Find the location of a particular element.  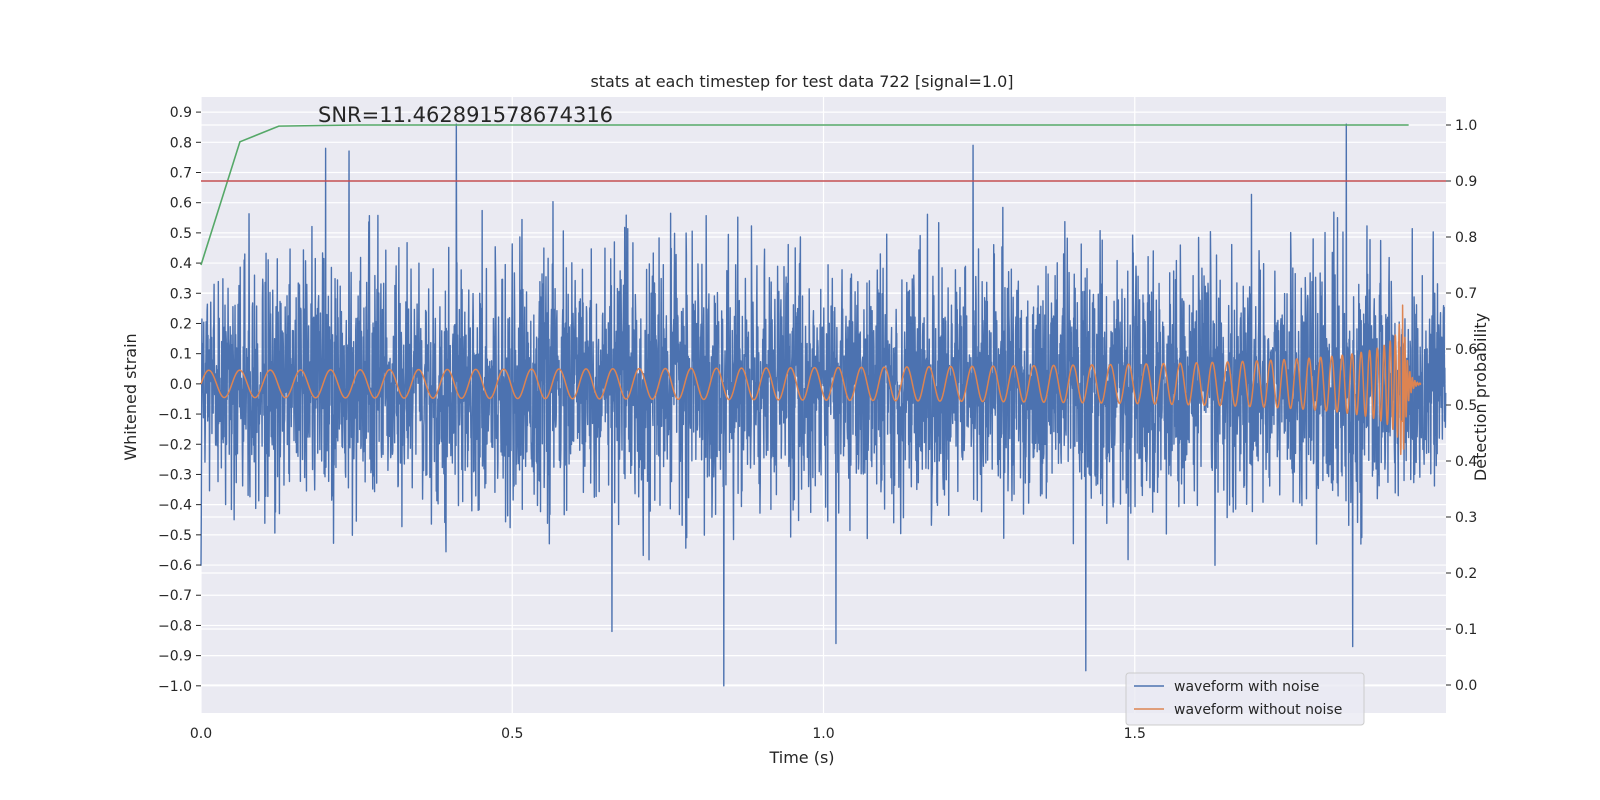

y-tick-label: −1.0 is located at coordinates (175, 687).